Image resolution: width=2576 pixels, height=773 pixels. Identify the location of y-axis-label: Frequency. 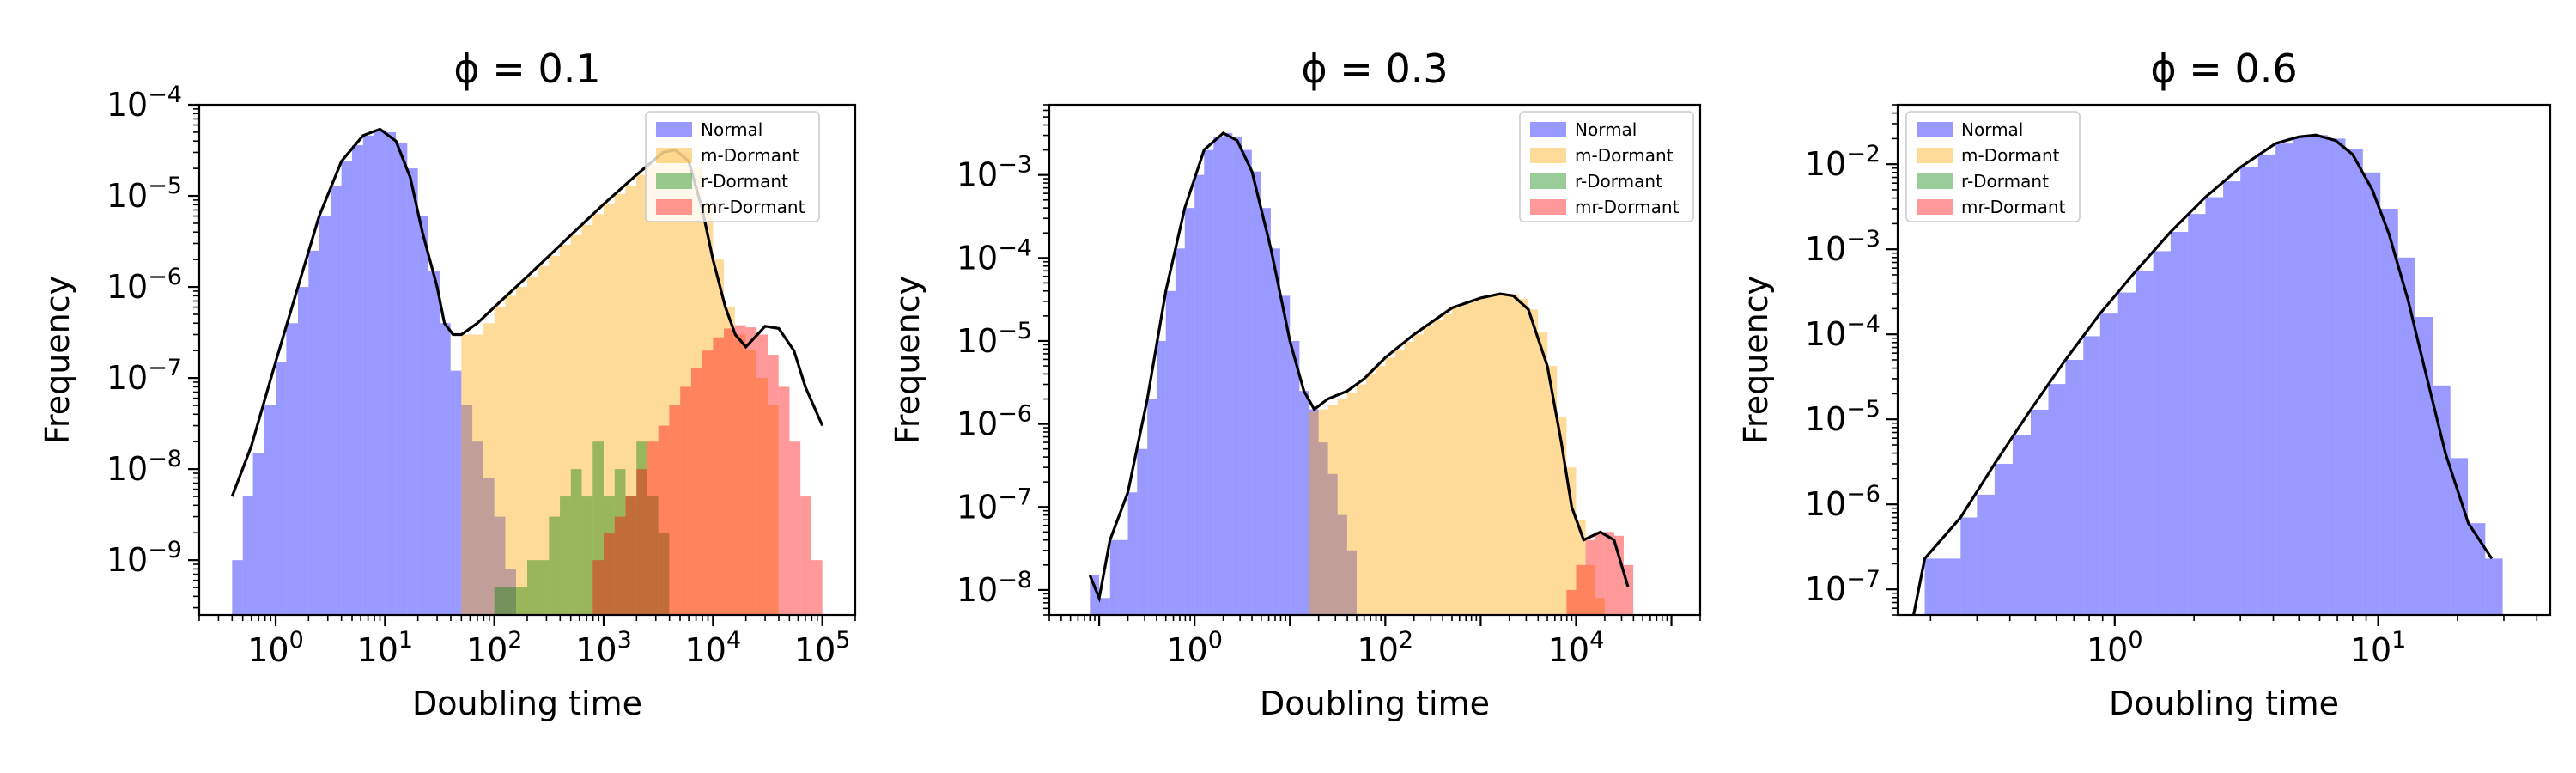
(908, 360).